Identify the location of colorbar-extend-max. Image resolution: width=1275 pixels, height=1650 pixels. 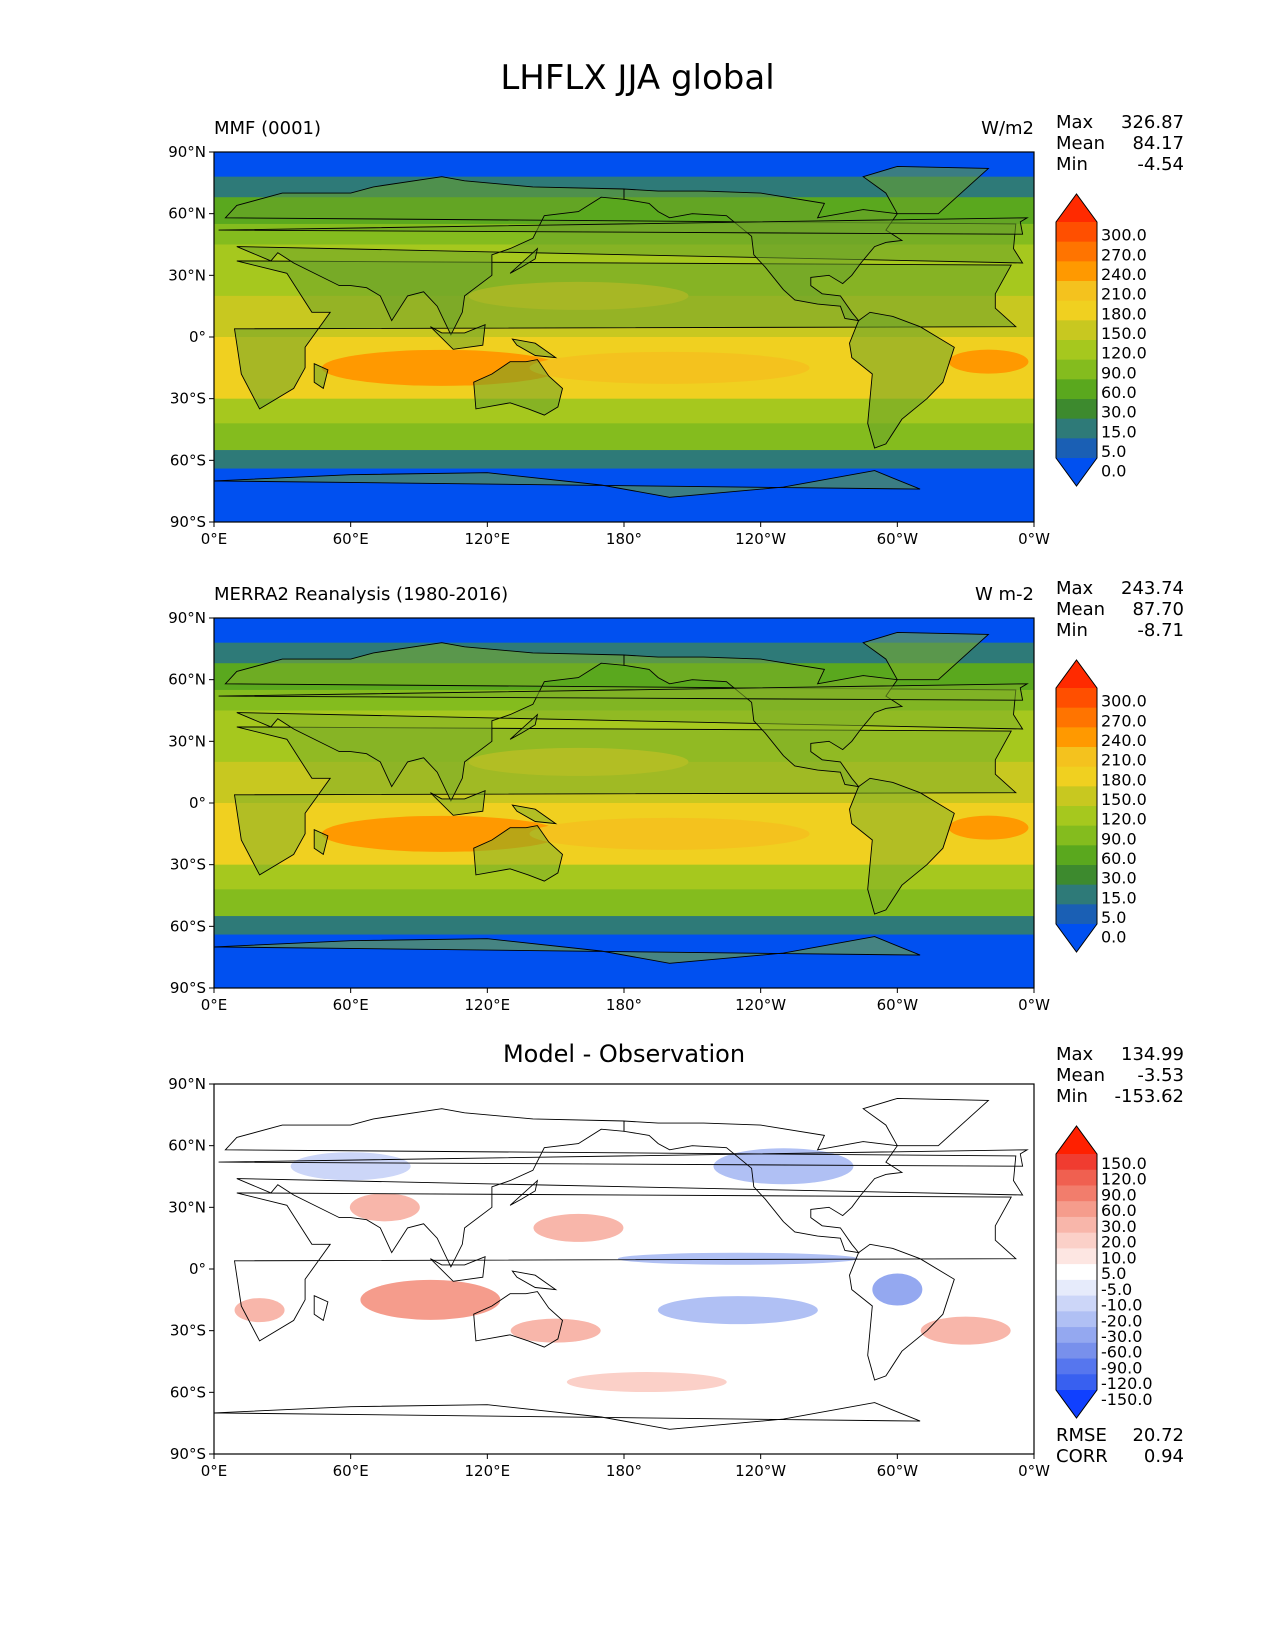
(1076, 208).